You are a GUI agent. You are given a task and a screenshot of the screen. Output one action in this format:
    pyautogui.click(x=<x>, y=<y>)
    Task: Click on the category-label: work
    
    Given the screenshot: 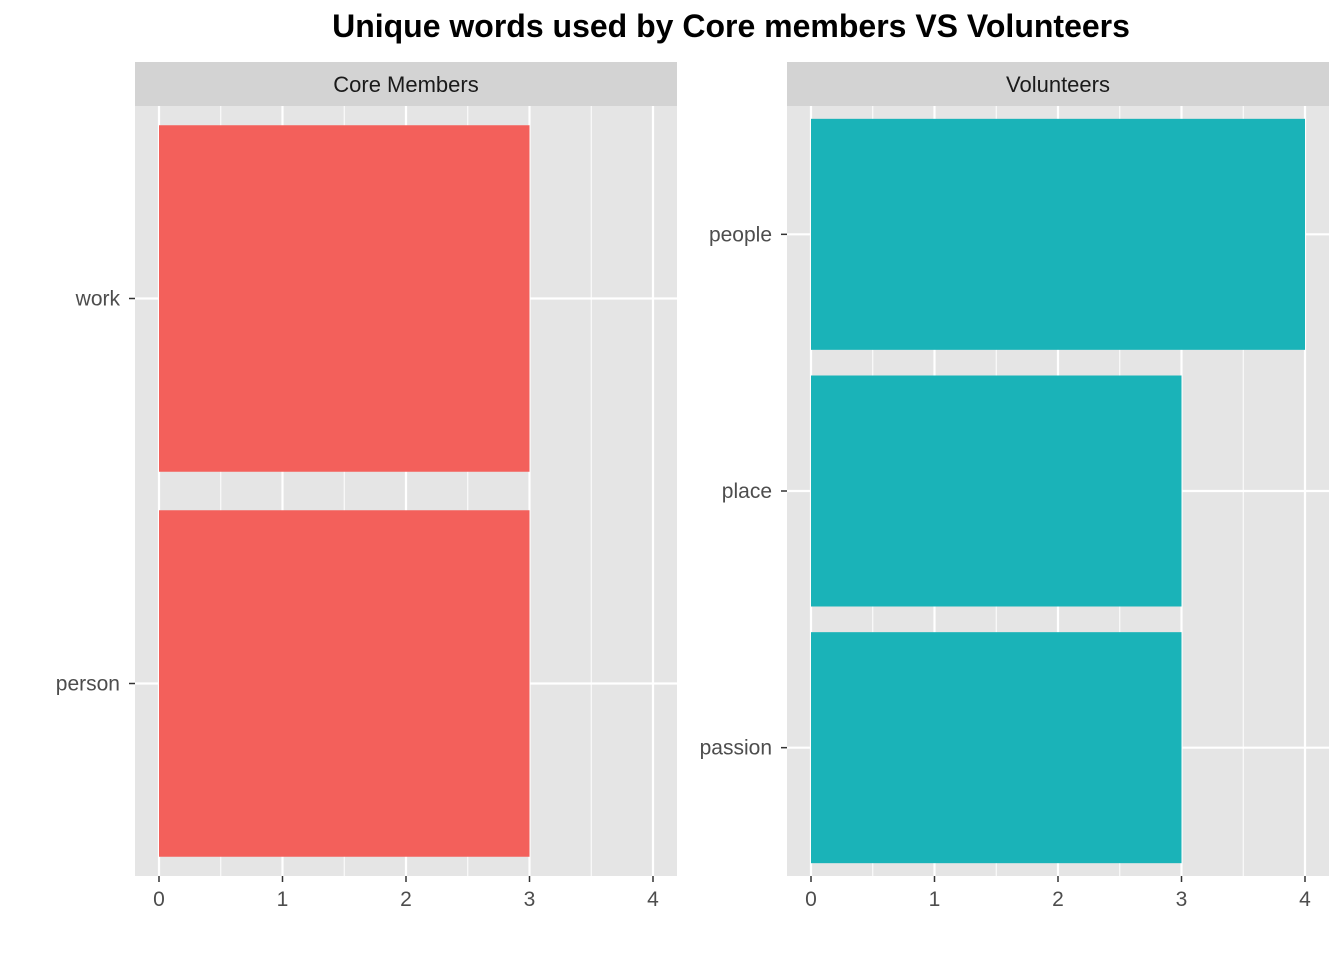 What is the action you would take?
    pyautogui.click(x=98, y=299)
    